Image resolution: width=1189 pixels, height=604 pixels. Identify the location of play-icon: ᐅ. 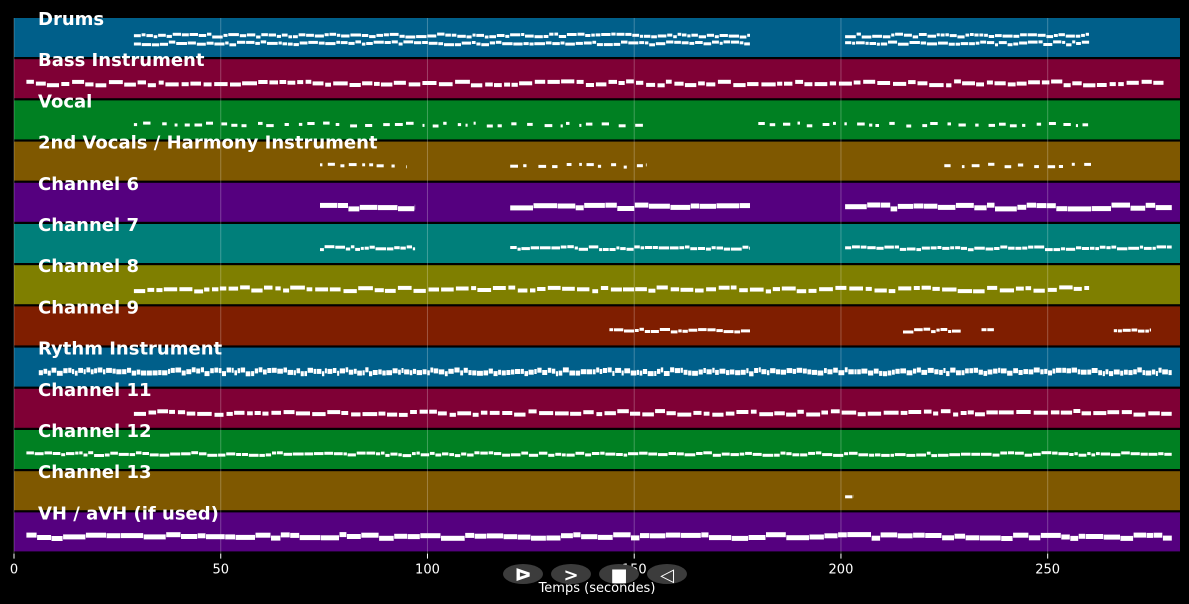
(523, 575).